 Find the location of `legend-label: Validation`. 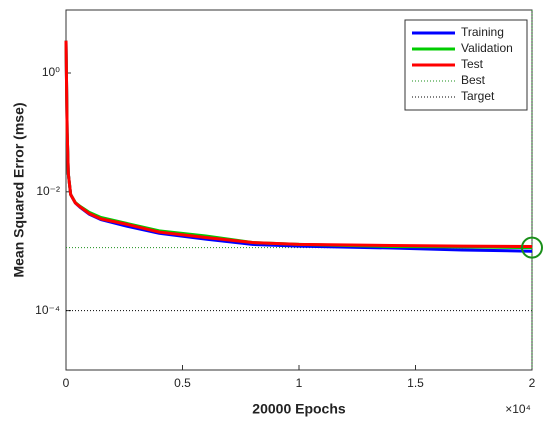

legend-label: Validation is located at coordinates (487, 48).